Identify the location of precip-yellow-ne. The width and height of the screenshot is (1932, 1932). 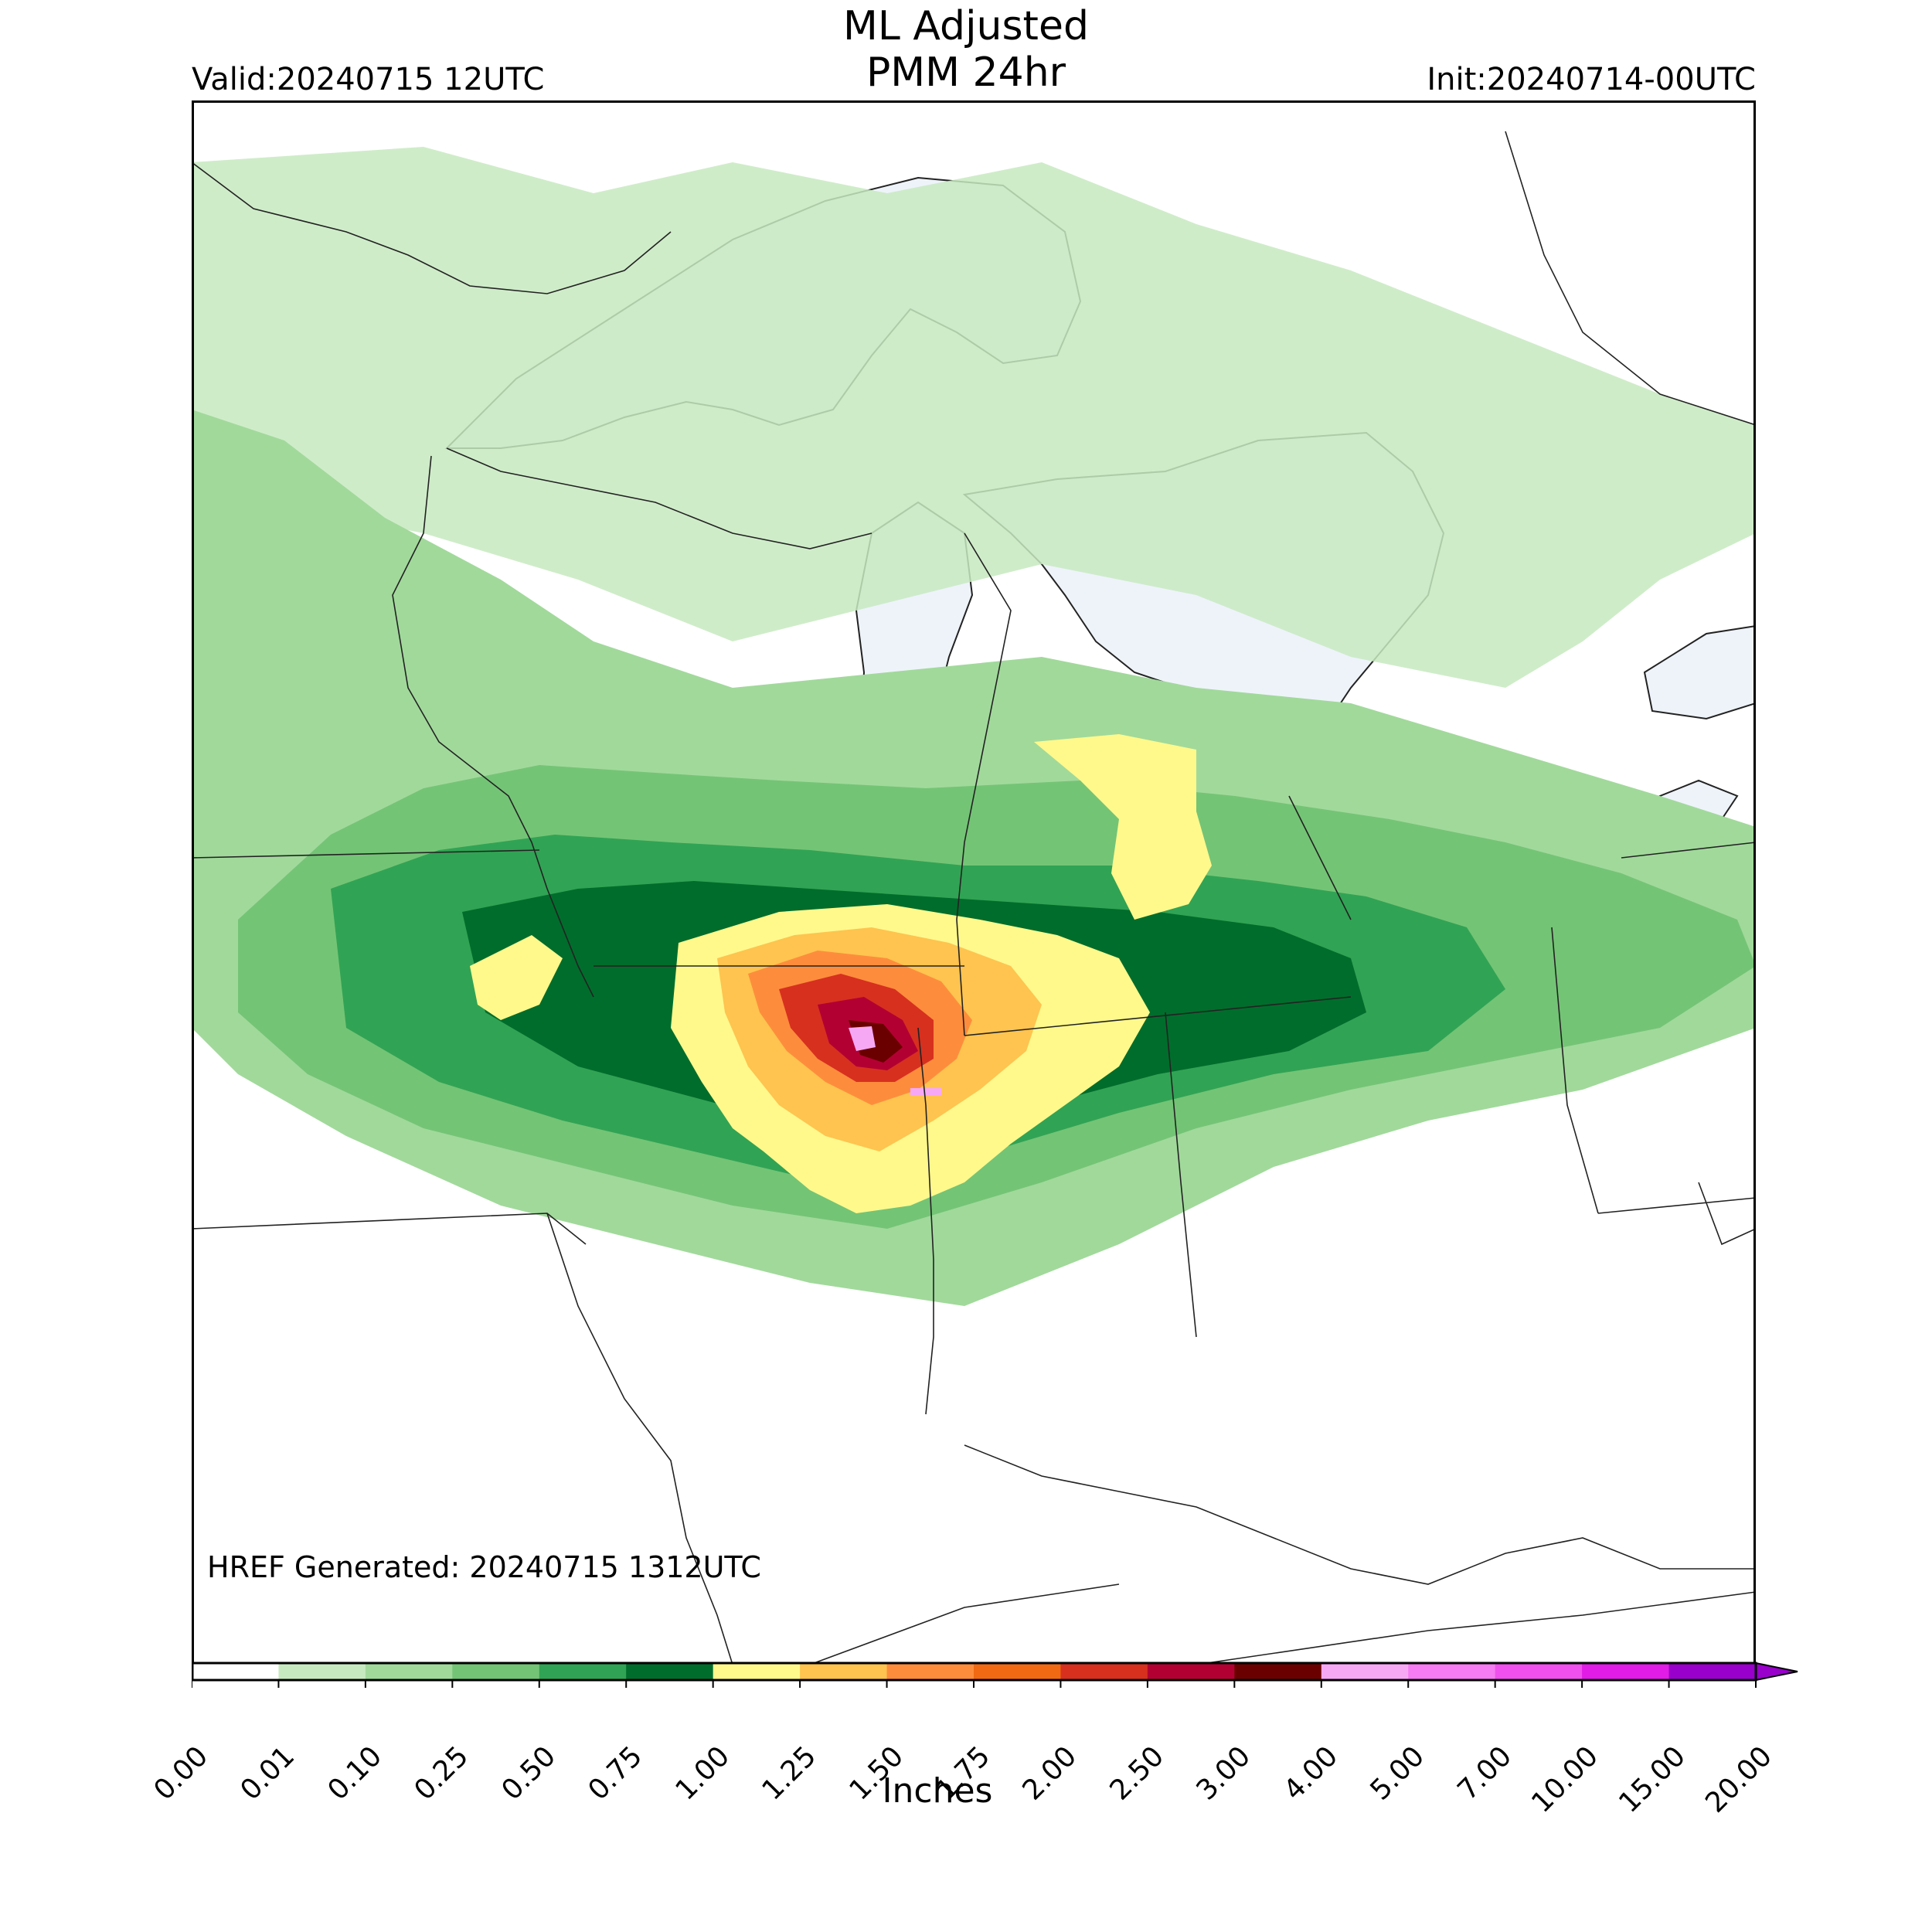
(1123, 827).